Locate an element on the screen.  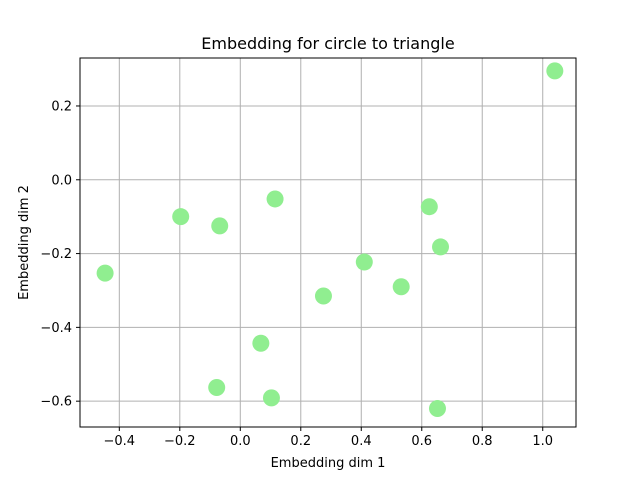
x-axis-label: Embedding dim 1 is located at coordinates (328, 463).